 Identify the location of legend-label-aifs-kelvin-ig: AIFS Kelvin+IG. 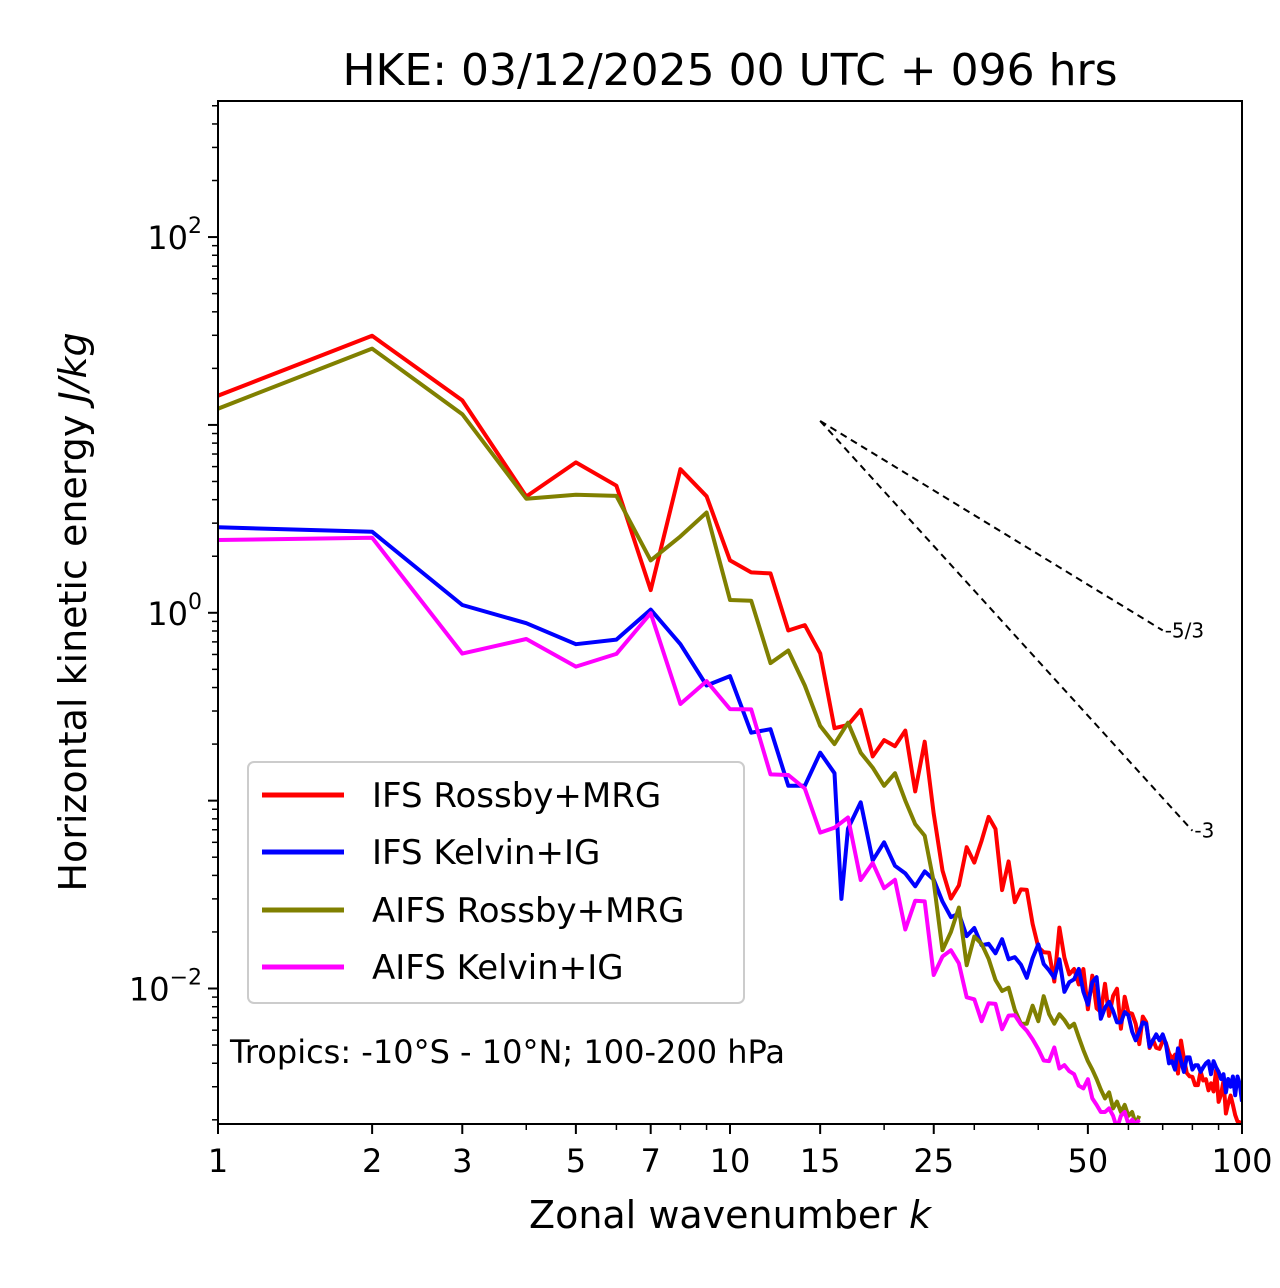
(498, 968).